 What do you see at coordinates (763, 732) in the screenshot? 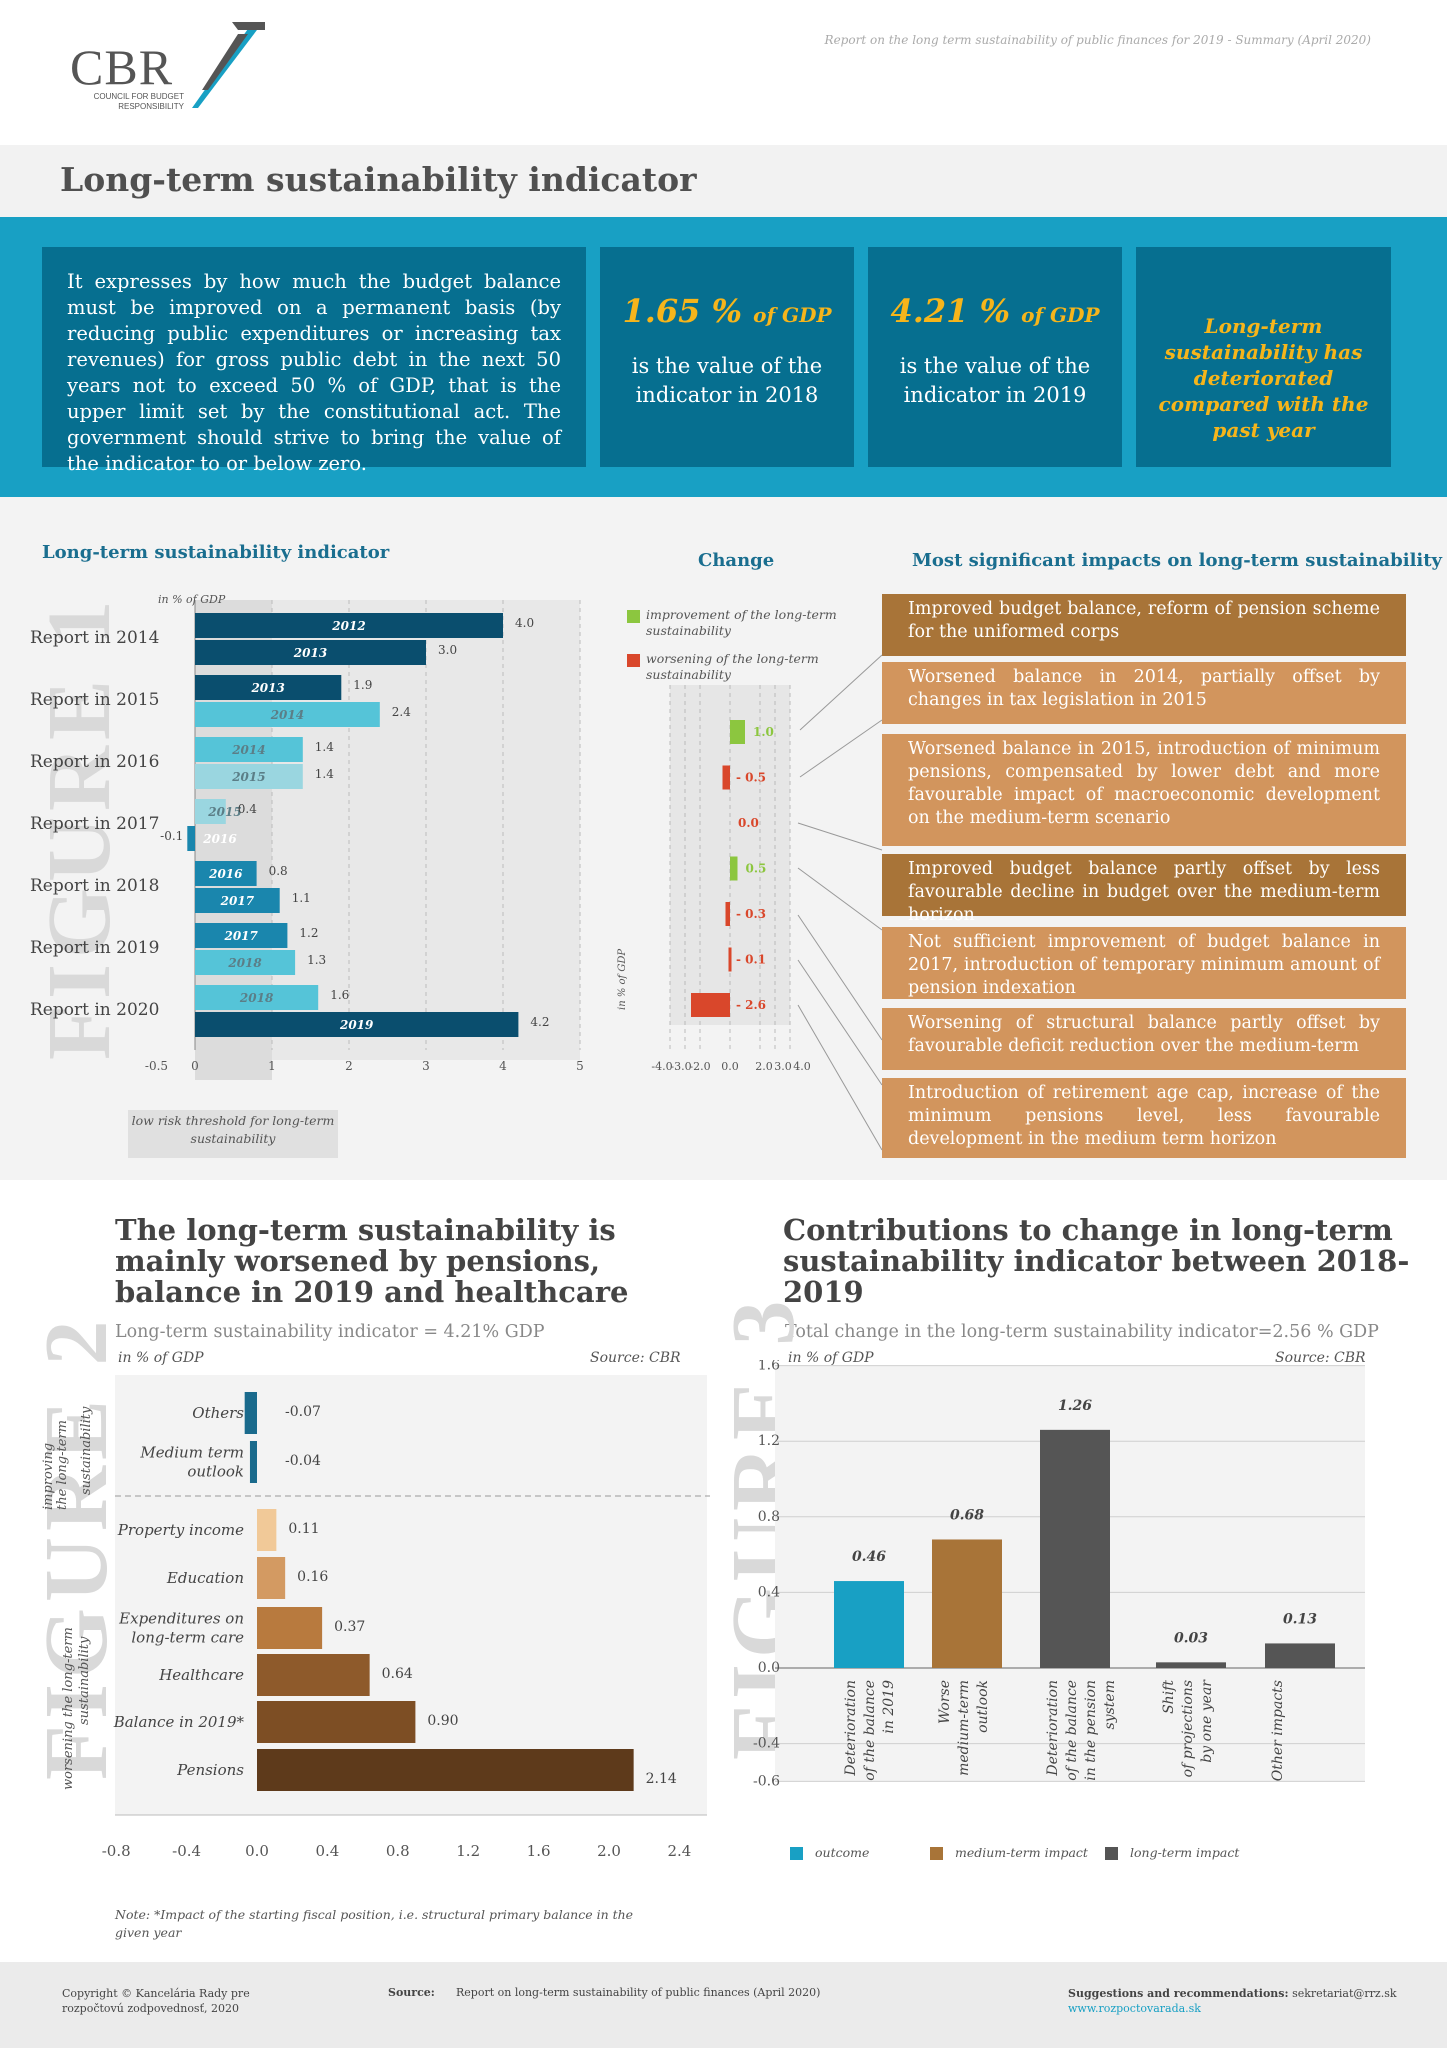
I see `change-value-label: 1.0` at bounding box center [763, 732].